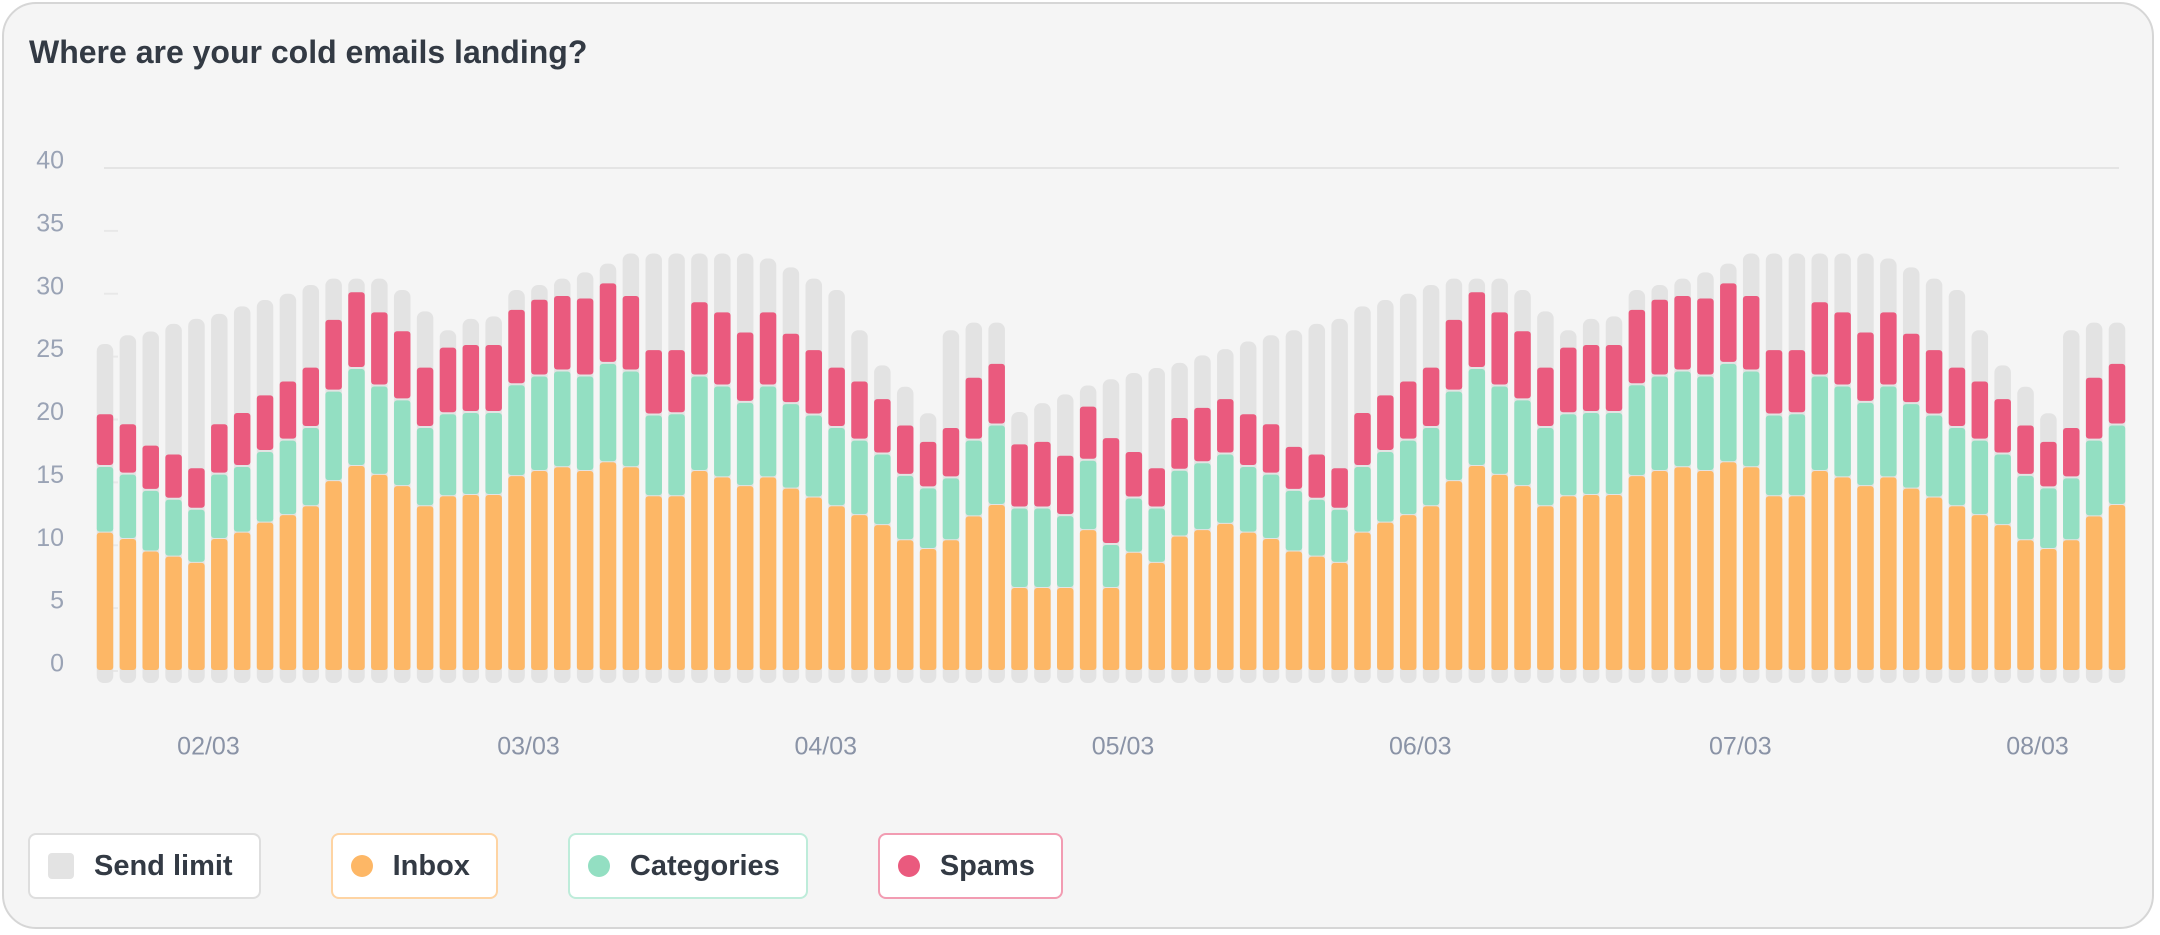 Image resolution: width=2160 pixels, height=935 pixels. I want to click on x-tick-label: 08/03, so click(2037, 747).